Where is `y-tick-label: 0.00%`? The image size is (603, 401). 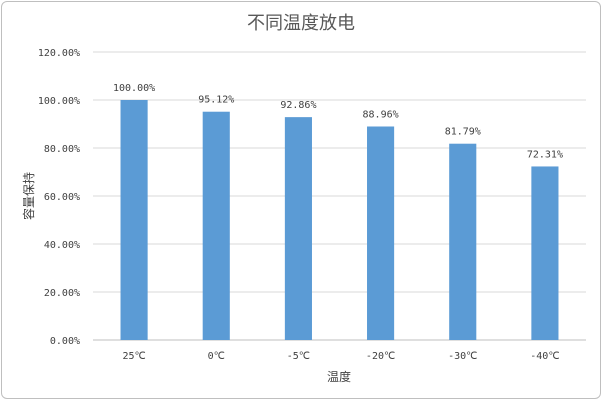 y-tick-label: 0.00% is located at coordinates (65, 341).